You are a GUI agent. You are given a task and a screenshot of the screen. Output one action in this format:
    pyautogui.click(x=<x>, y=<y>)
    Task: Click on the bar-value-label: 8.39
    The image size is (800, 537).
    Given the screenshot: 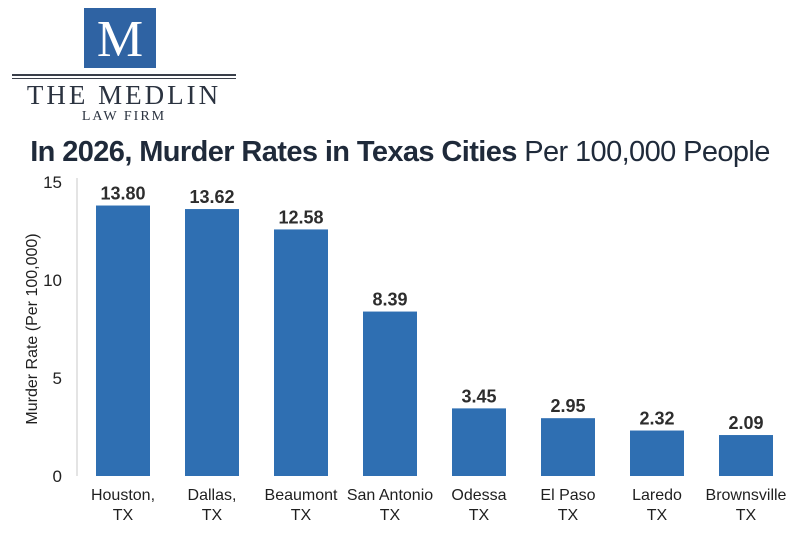 What is the action you would take?
    pyautogui.click(x=389, y=300)
    